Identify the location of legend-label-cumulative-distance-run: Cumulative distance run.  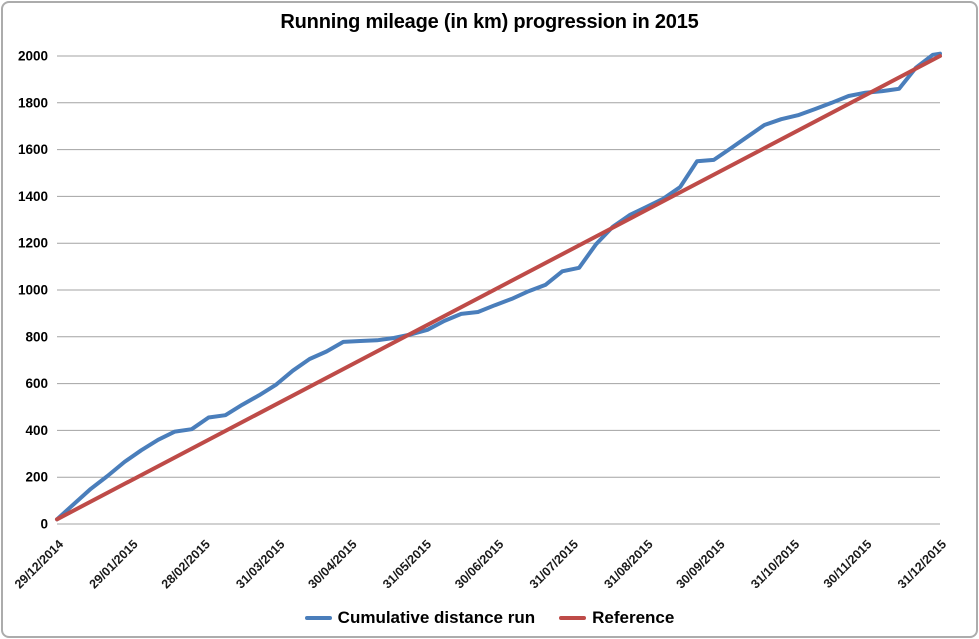
(436, 617).